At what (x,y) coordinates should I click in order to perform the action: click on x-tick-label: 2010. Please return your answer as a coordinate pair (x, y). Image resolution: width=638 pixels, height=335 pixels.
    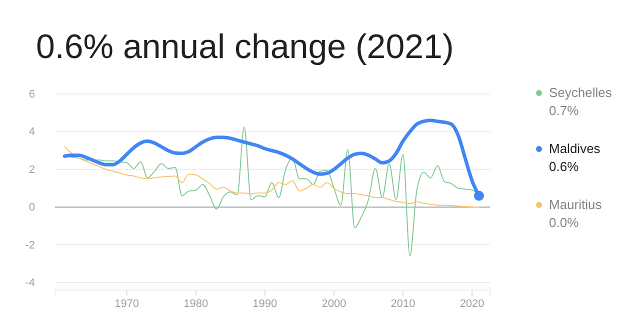
    Looking at the image, I should click on (403, 304).